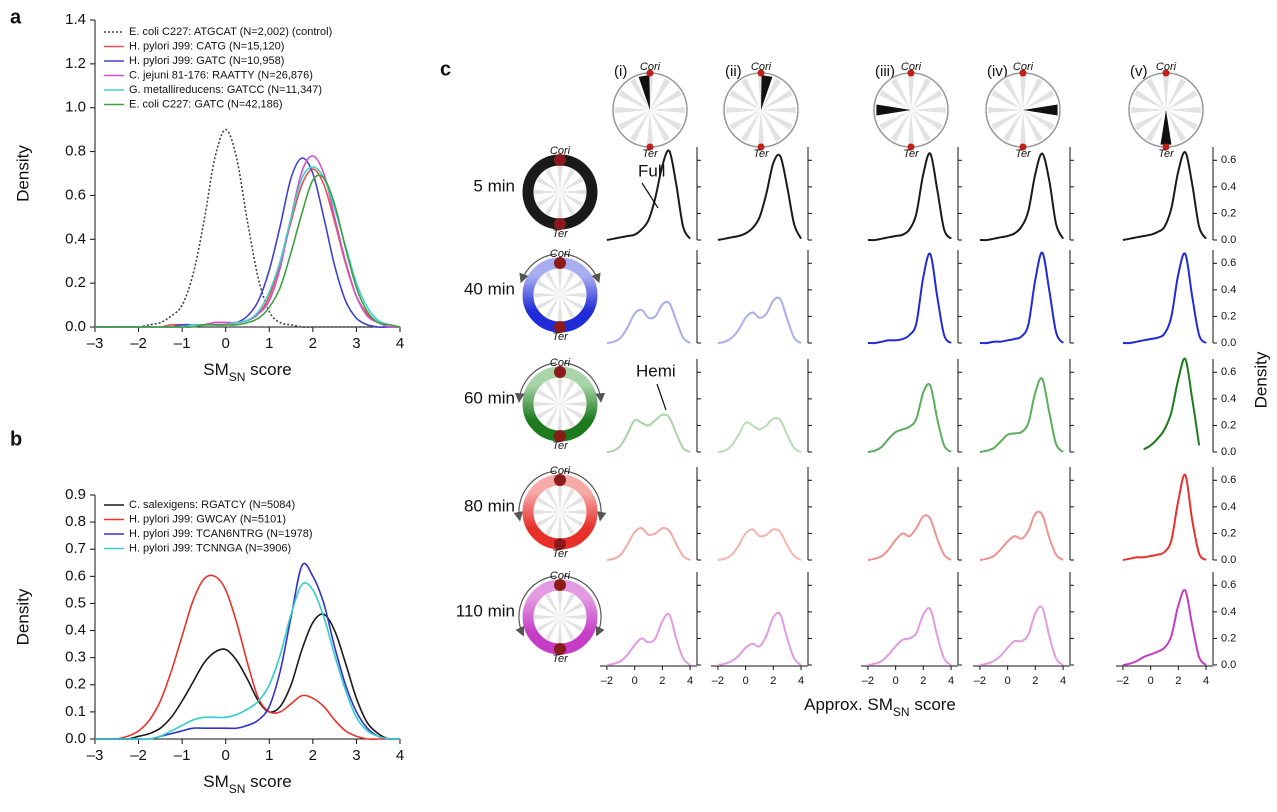 Image resolution: width=1277 pixels, height=812 pixels. Describe the element at coordinates (216, 781) in the screenshot. I see `x-axis-label-part: SM` at that location.